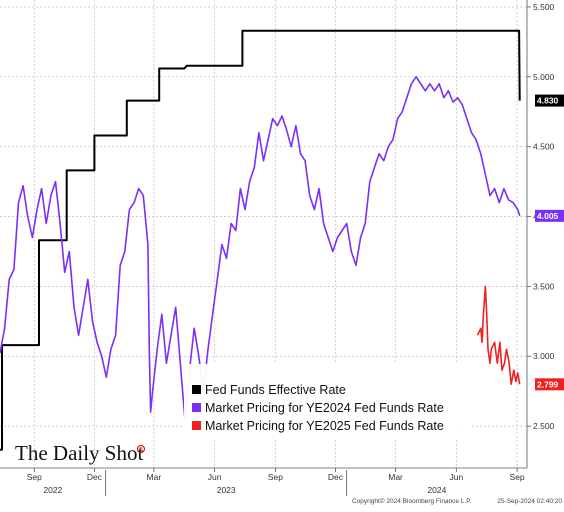 The height and width of the screenshot is (512, 564). What do you see at coordinates (226, 490) in the screenshot?
I see `x-year-label: 2023` at bounding box center [226, 490].